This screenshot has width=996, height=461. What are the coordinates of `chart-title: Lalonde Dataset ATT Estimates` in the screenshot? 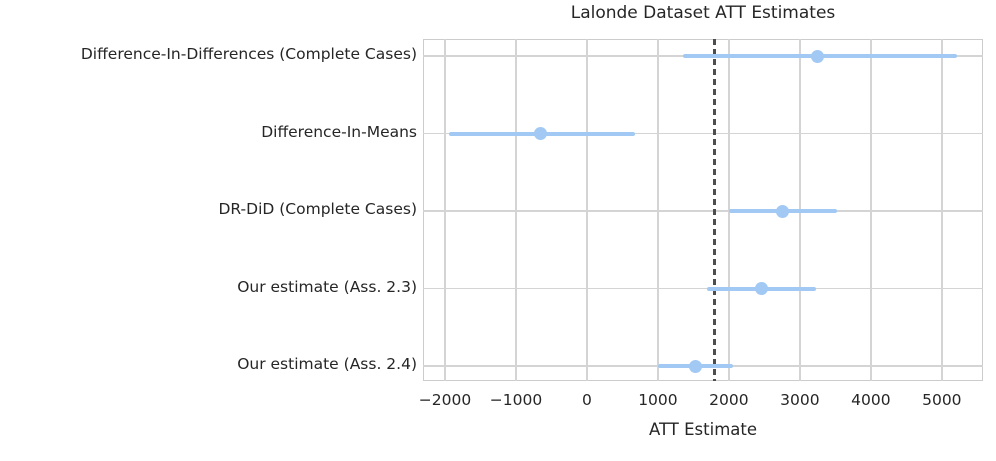 It's located at (703, 13).